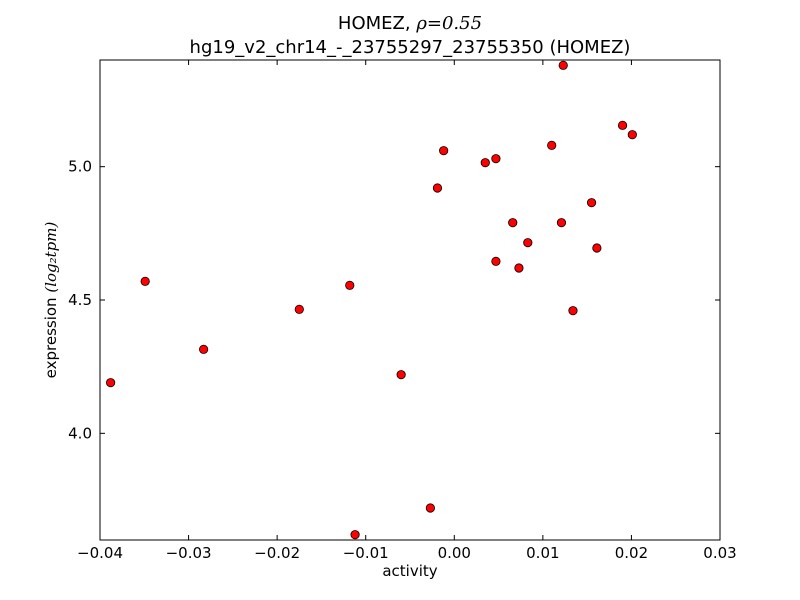 This screenshot has width=800, height=600. What do you see at coordinates (377, 23) in the screenshot?
I see `chart-title-prefix: HOMEZ,` at bounding box center [377, 23].